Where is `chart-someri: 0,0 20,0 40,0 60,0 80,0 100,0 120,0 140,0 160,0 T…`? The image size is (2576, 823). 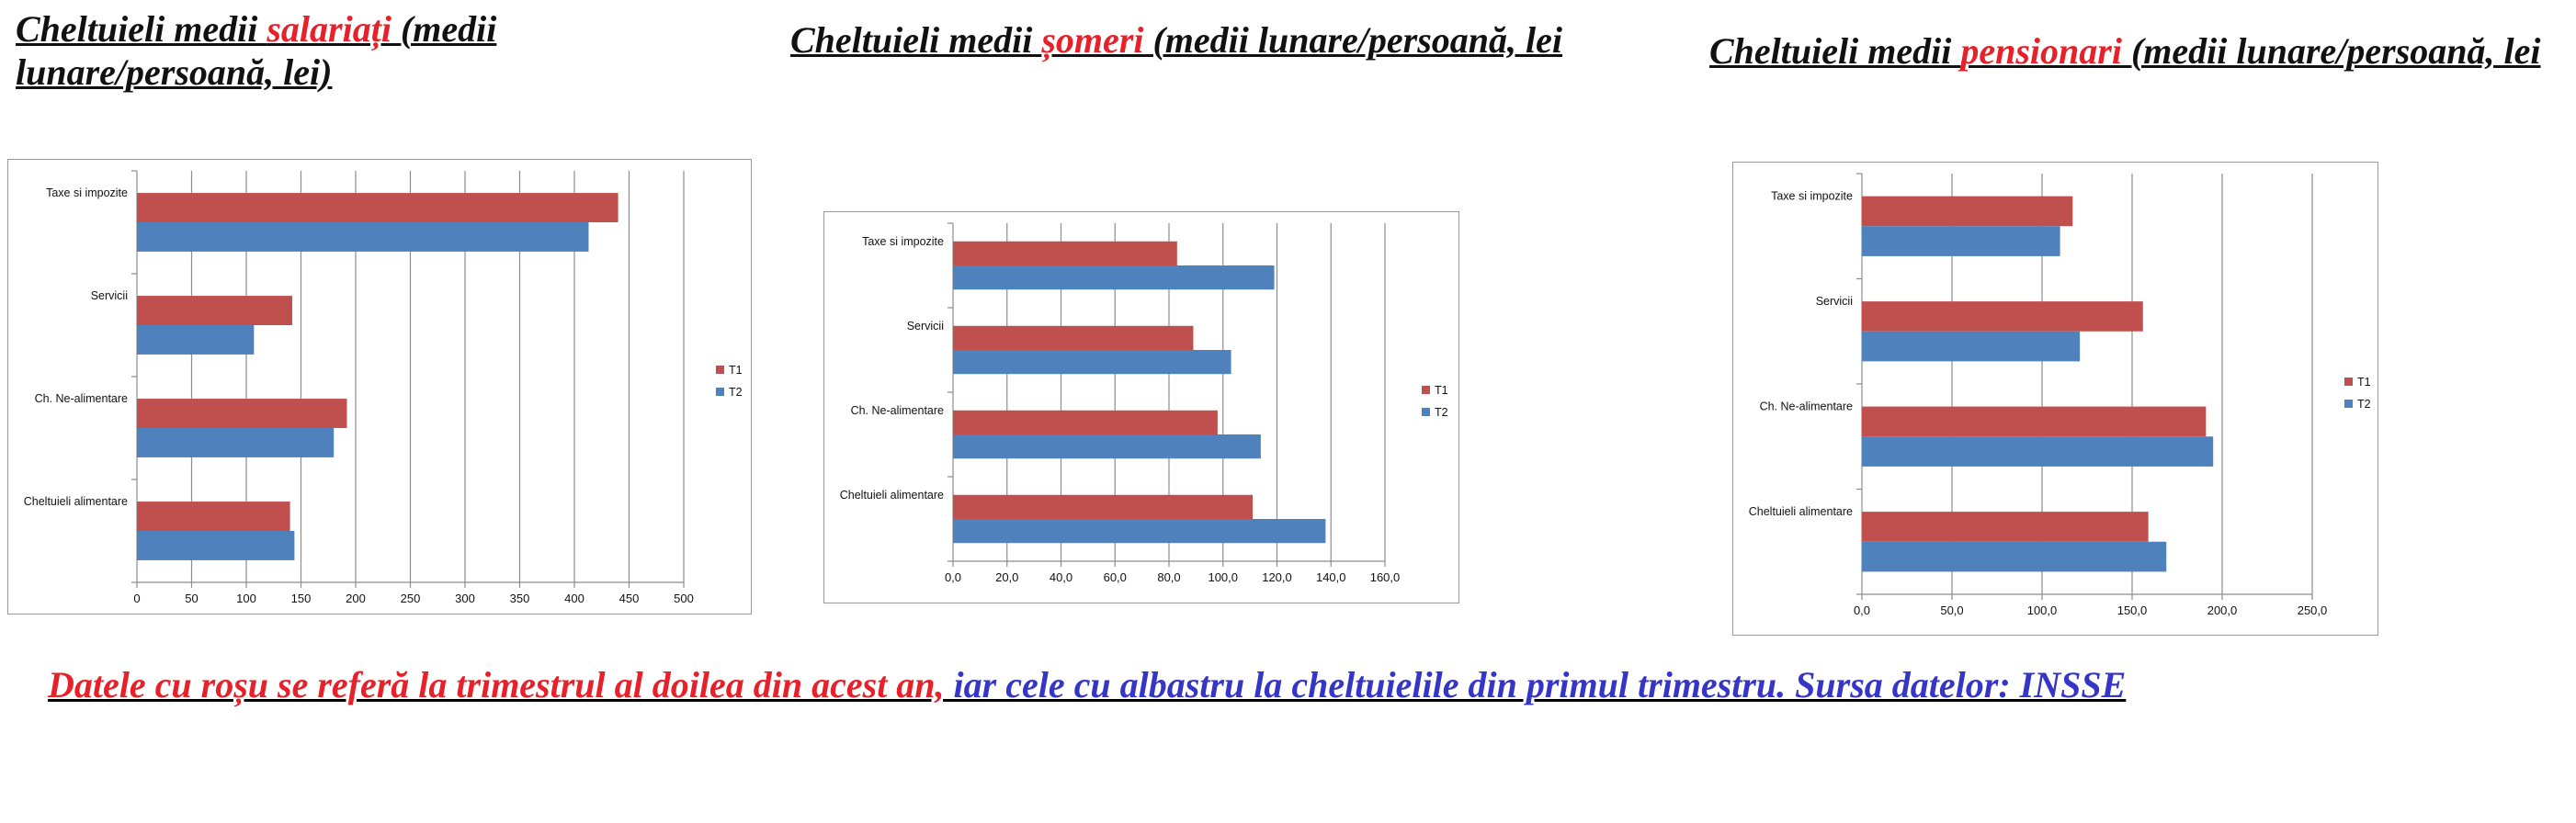
chart-someri: 0,0 20,0 40,0 60,0 80,0 100,0 120,0 140,0 160,0 T… is located at coordinates (1141, 407).